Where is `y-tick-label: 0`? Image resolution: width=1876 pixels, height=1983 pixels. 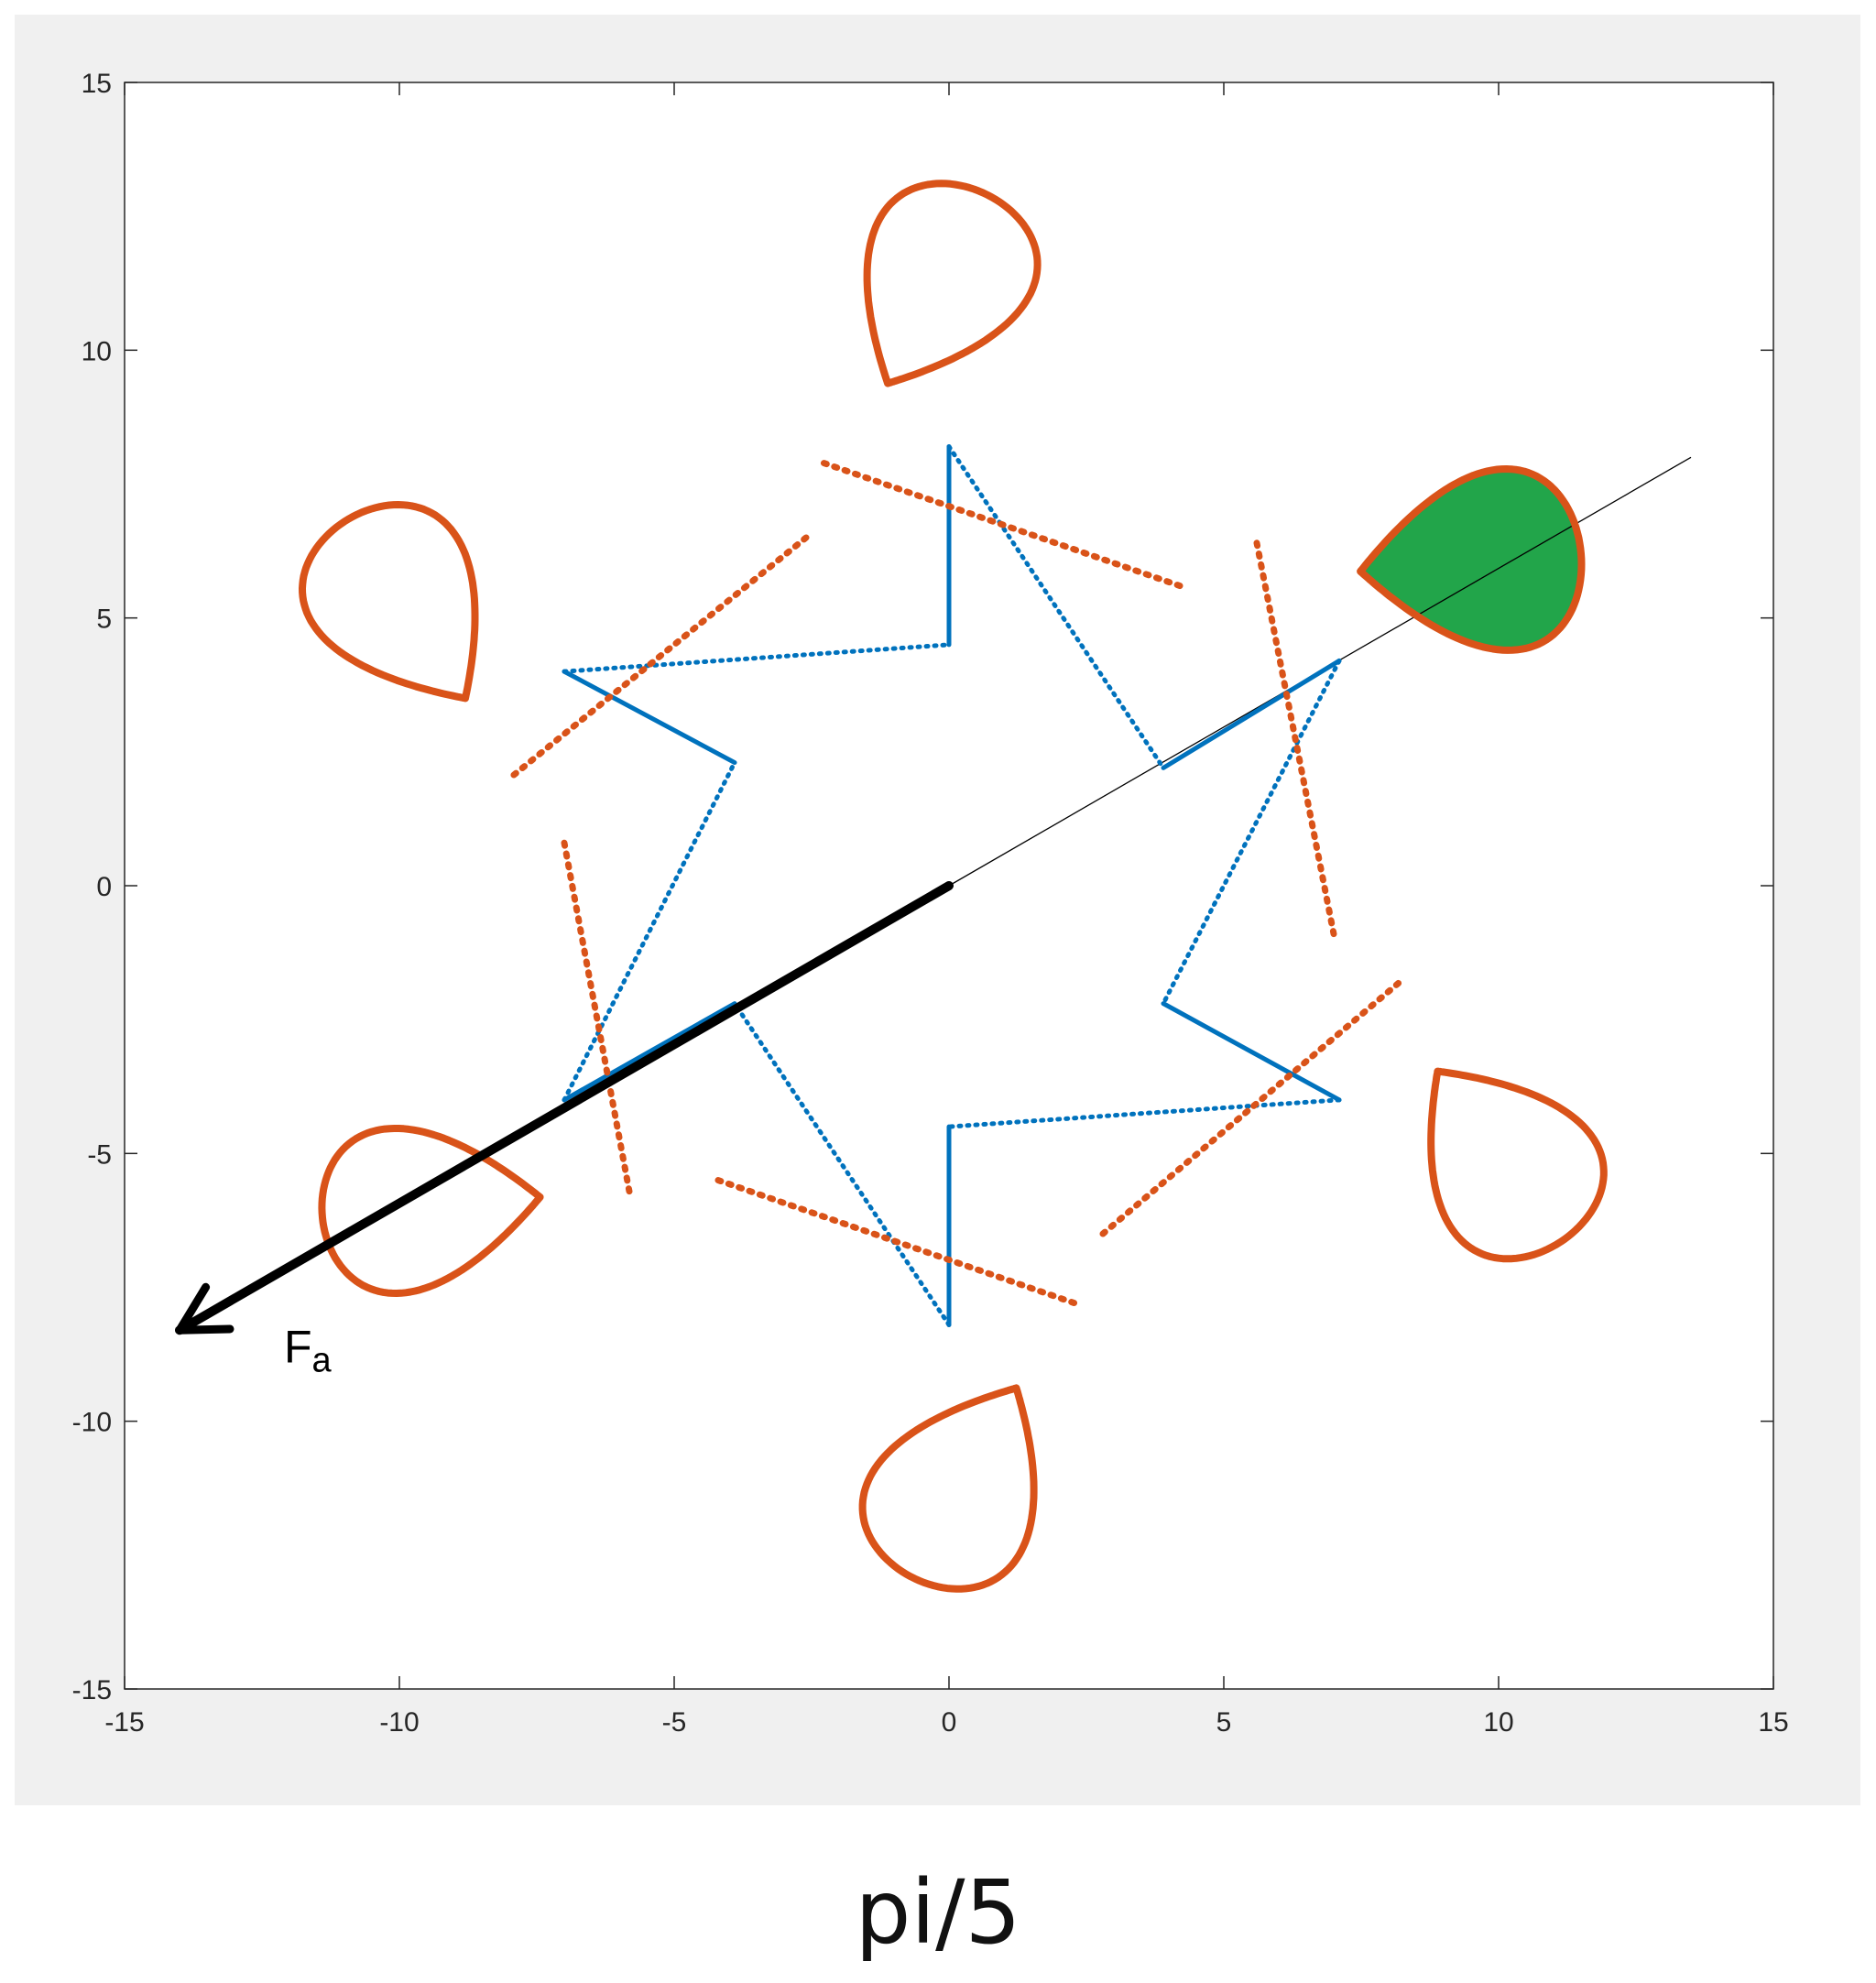
y-tick-label: 0 is located at coordinates (104, 887).